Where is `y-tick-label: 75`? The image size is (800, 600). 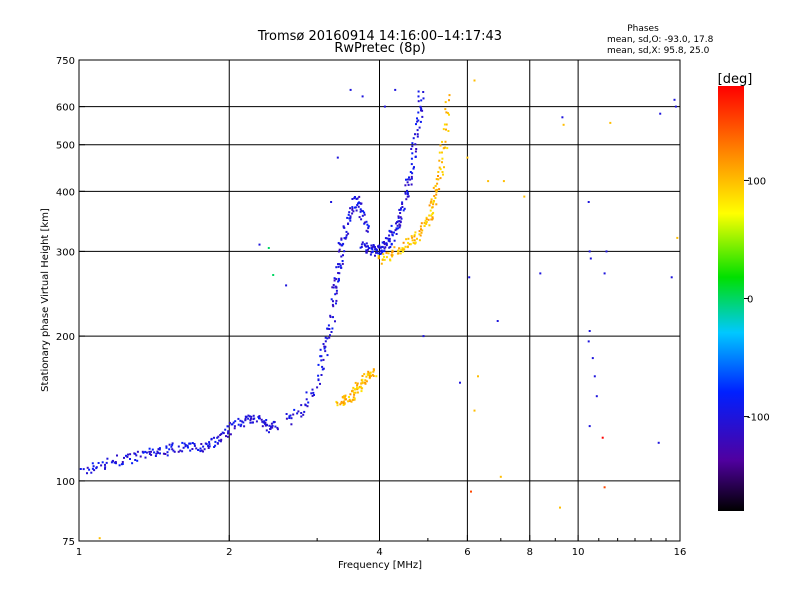 y-tick-label: 75 is located at coordinates (68, 542).